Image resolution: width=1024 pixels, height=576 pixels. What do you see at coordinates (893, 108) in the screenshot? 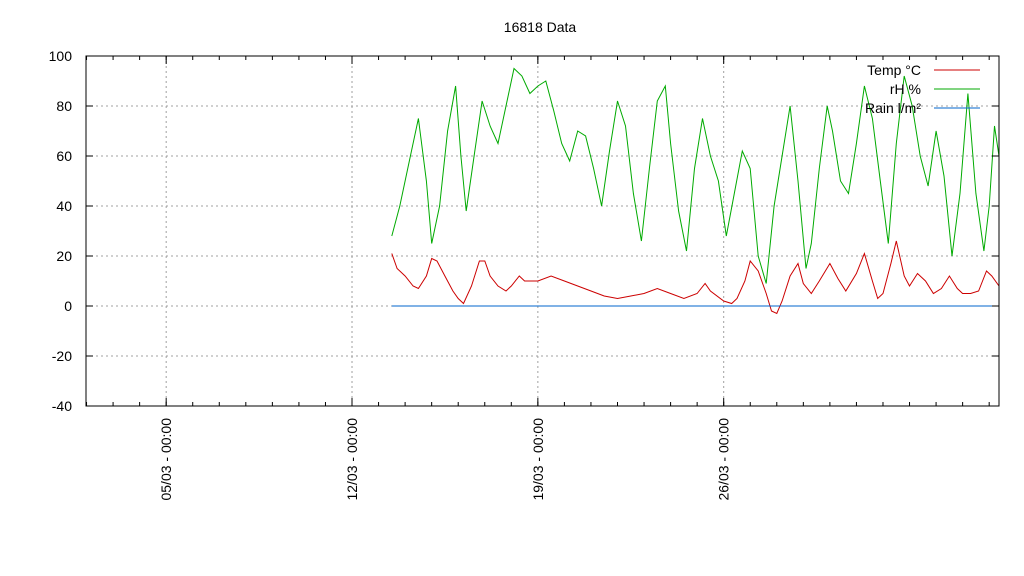
I see `legend-label-2: Rain l/m²` at bounding box center [893, 108].